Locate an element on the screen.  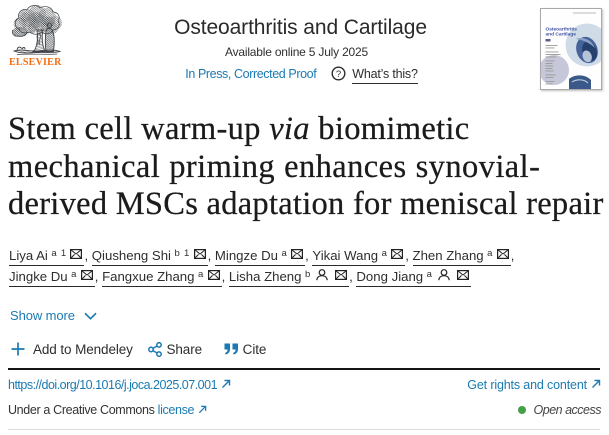
svg-text: Osteoarthritis is located at coordinates (562, 30).